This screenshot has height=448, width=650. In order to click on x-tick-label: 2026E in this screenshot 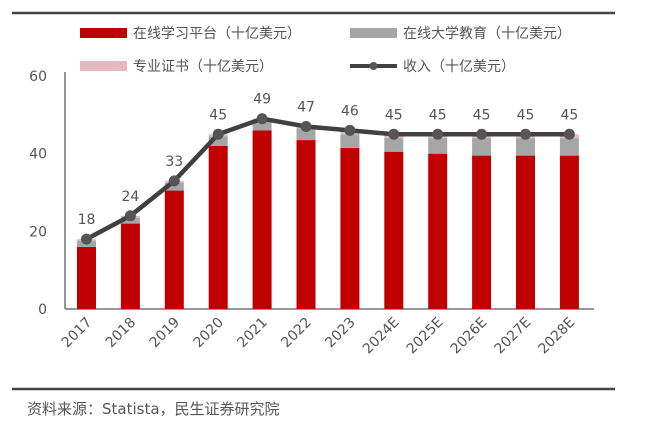, I will do `click(469, 336)`.